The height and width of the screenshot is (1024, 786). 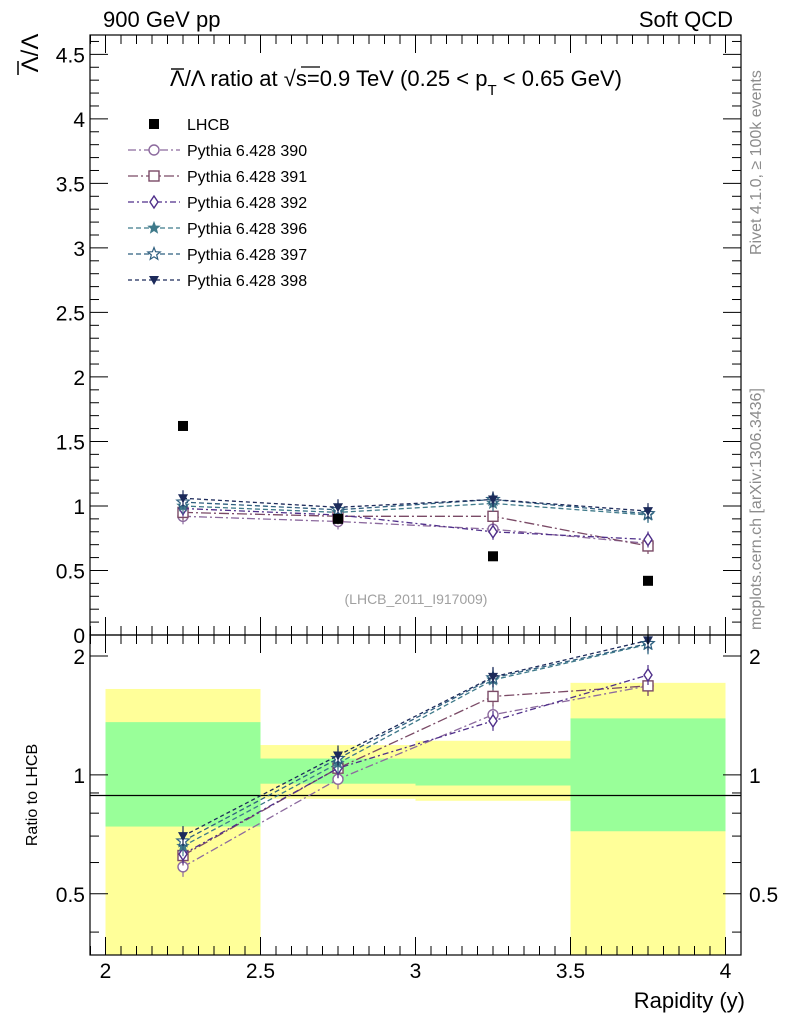 What do you see at coordinates (260, 971) in the screenshot?
I see `x-tick-label: 2.5` at bounding box center [260, 971].